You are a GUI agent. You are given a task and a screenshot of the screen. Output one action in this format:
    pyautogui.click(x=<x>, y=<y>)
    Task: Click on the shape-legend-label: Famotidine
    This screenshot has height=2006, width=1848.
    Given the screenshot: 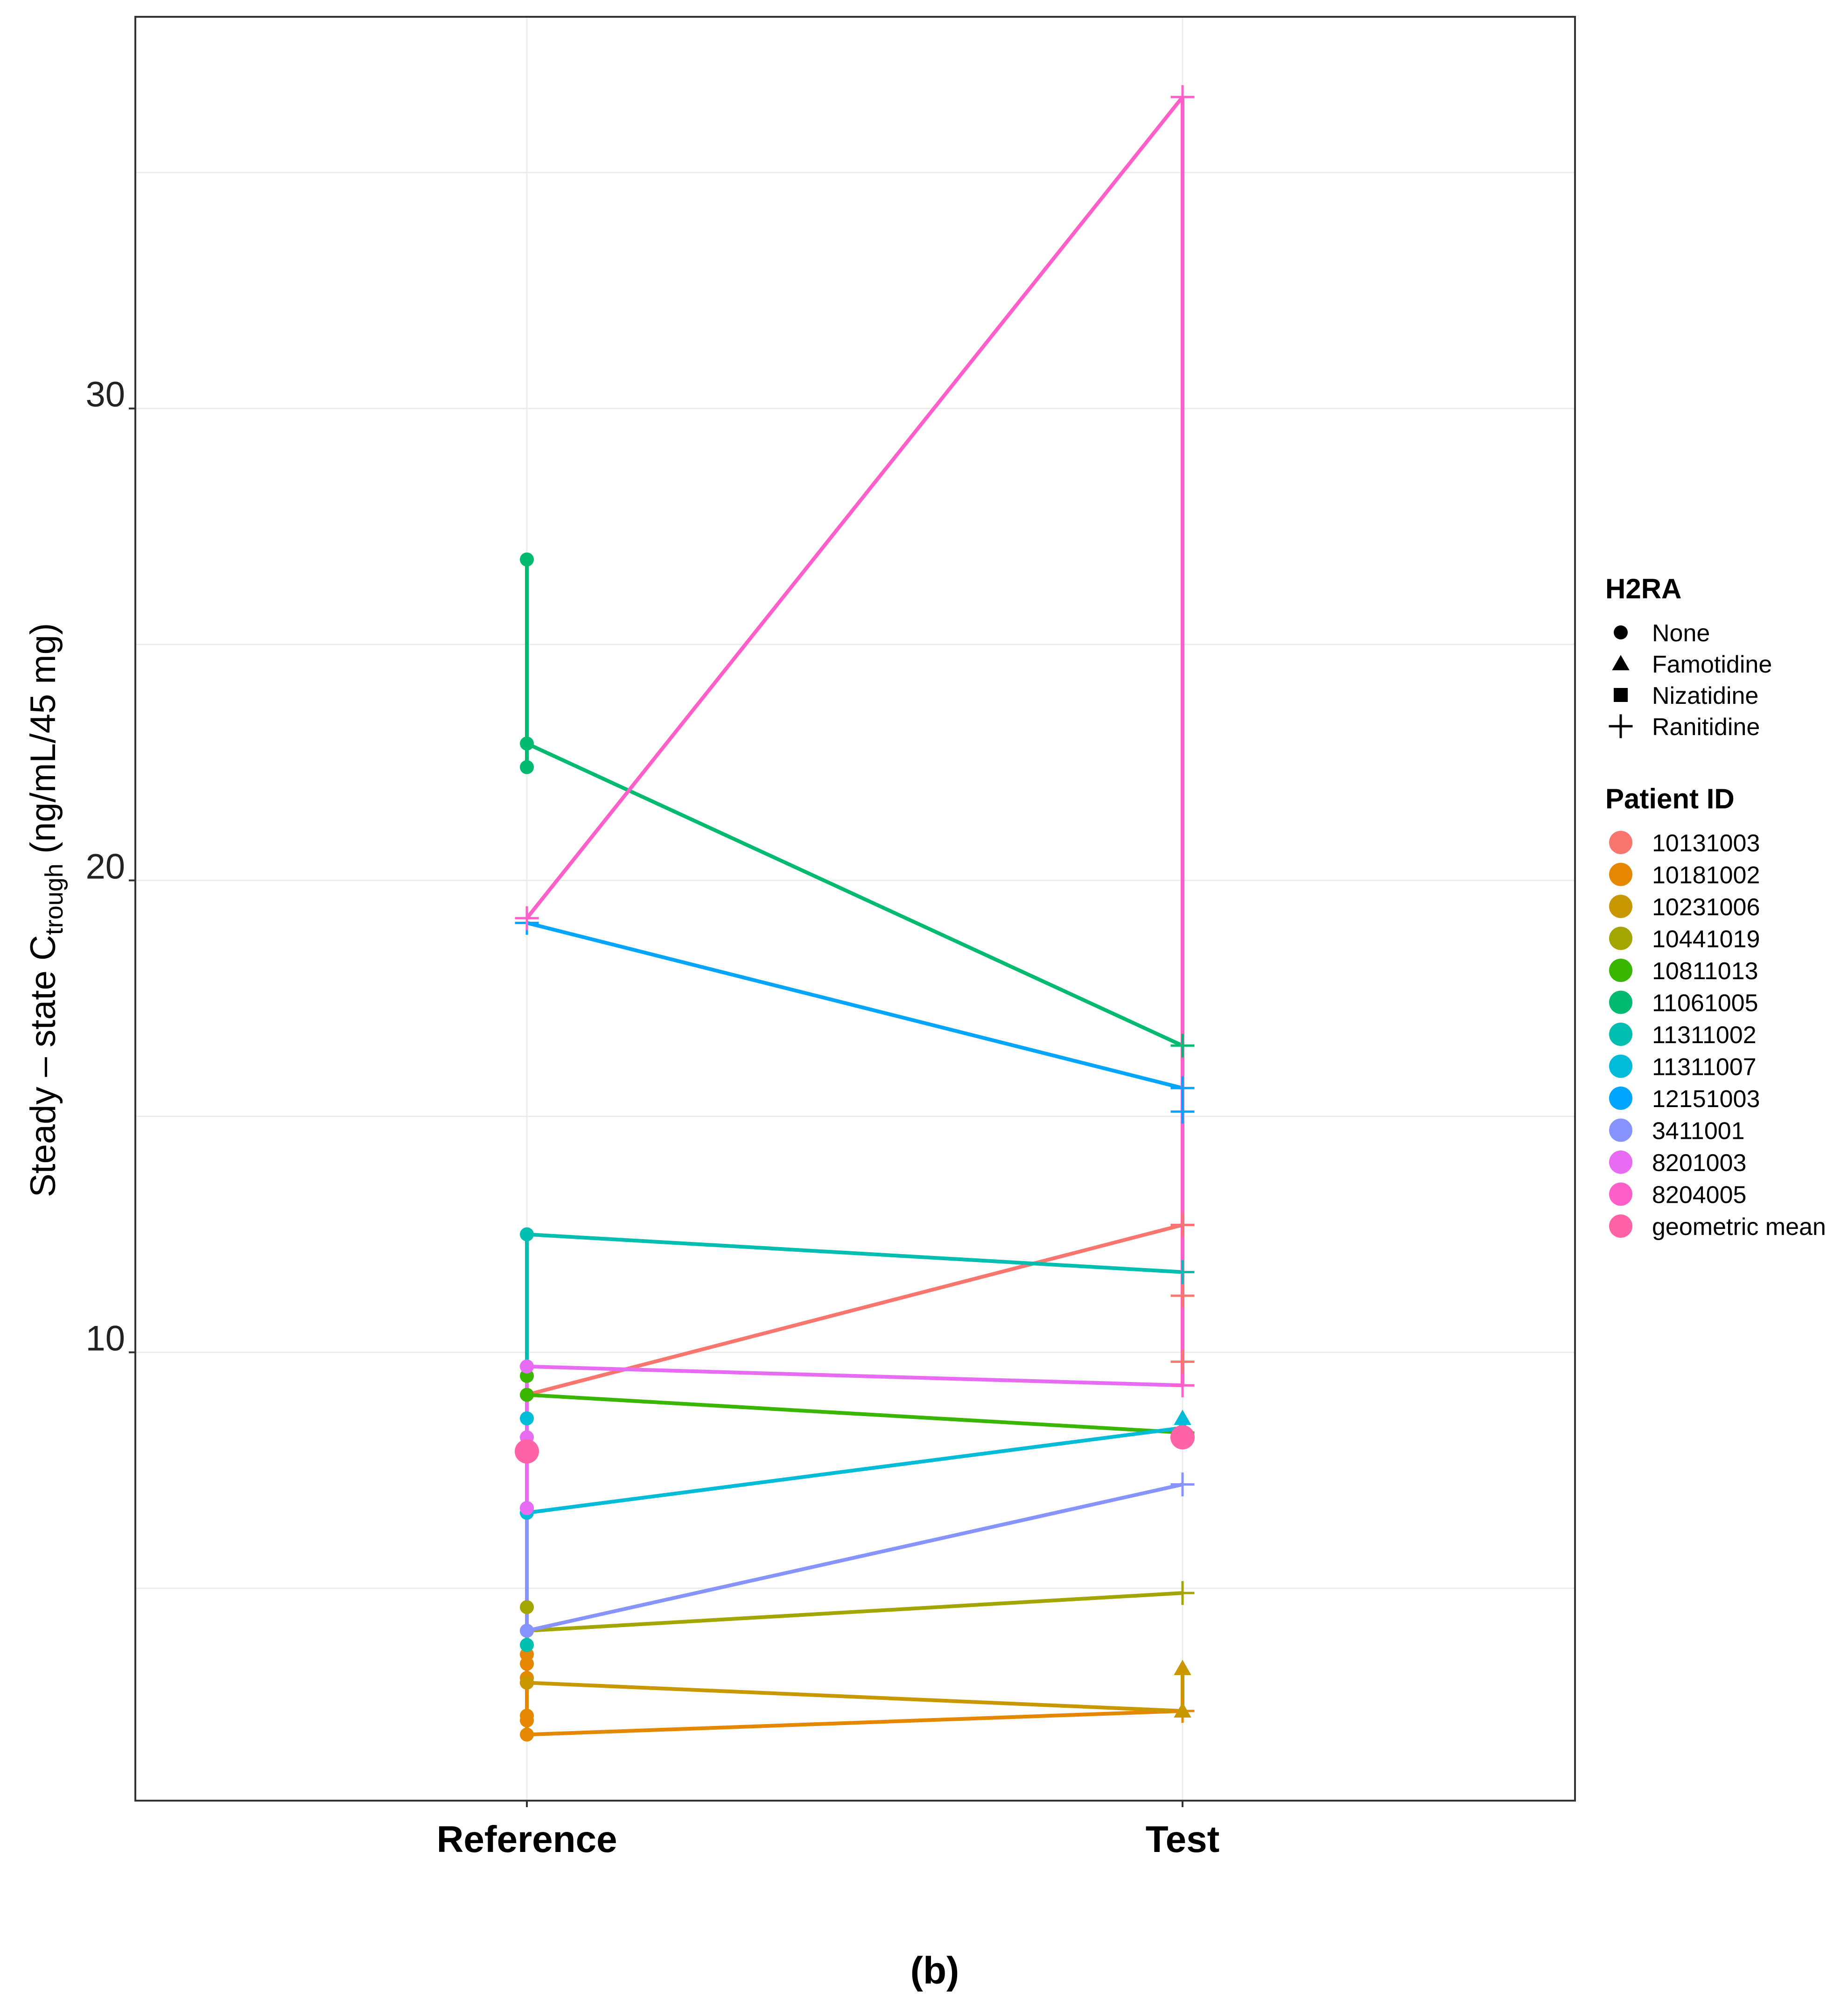 What is the action you would take?
    pyautogui.click(x=1712, y=664)
    